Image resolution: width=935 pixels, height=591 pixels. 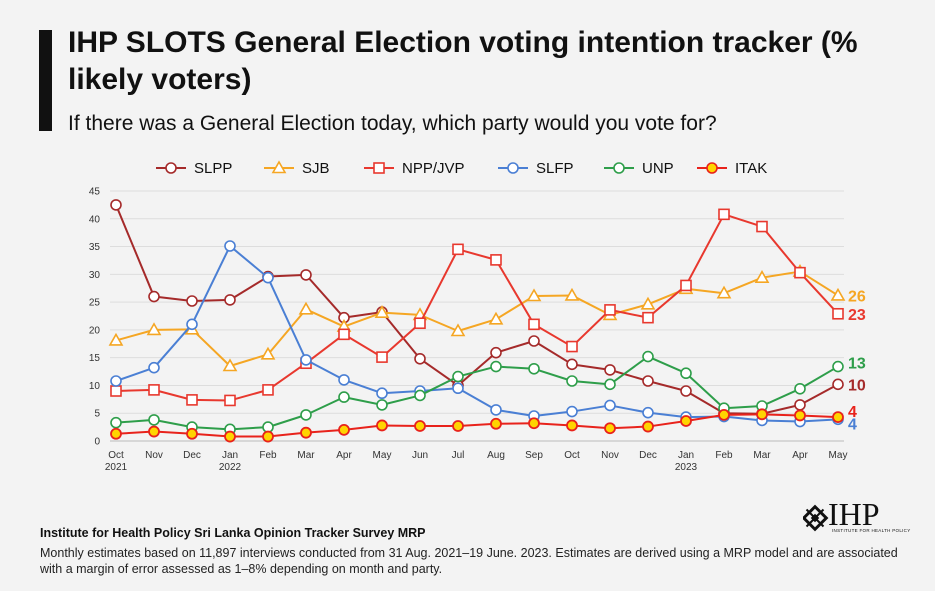 I want to click on x-tick-label: May, so click(x=382, y=455).